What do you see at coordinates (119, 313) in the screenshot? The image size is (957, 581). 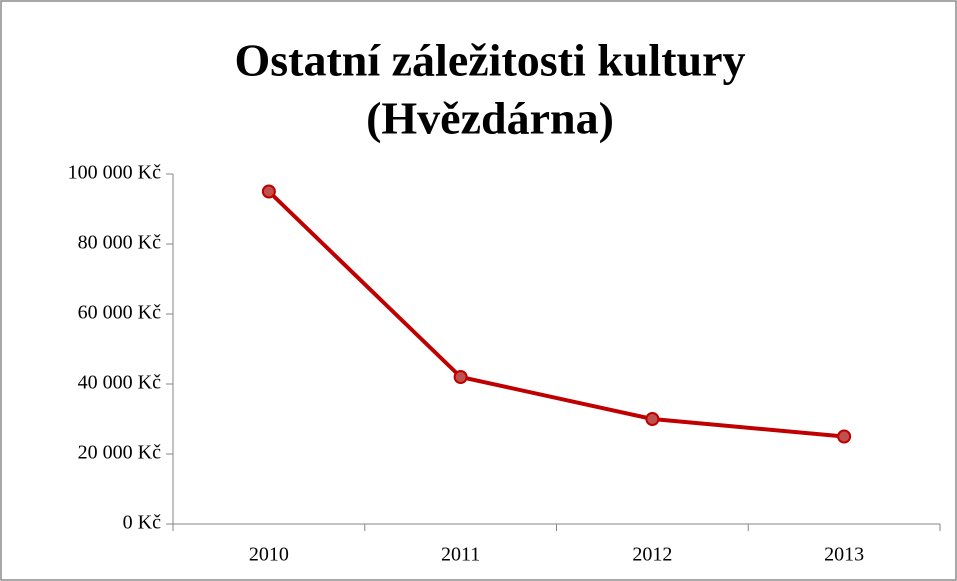 I see `y-tick-label: 60 000 Kč` at bounding box center [119, 313].